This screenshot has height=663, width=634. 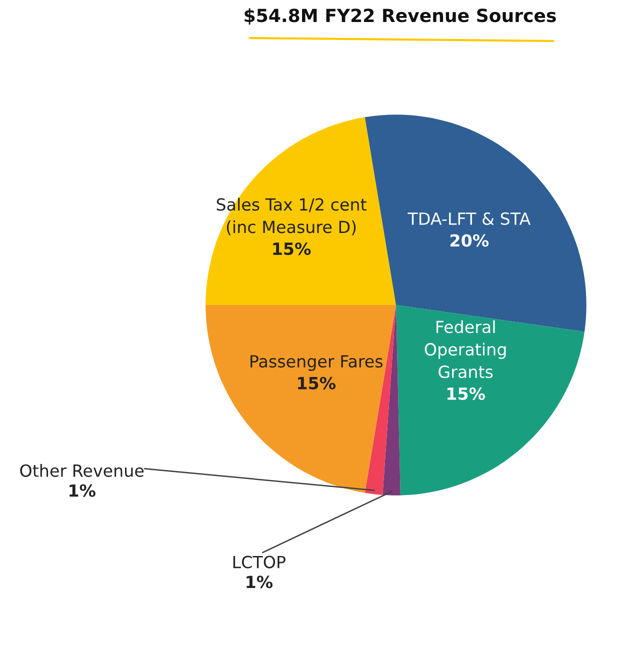 I want to click on data-label: 20%, so click(x=469, y=240).